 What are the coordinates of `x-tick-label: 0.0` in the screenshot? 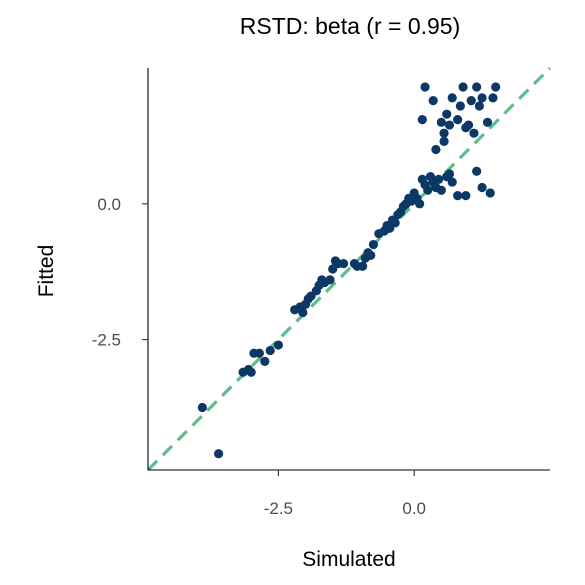 It's located at (414, 508).